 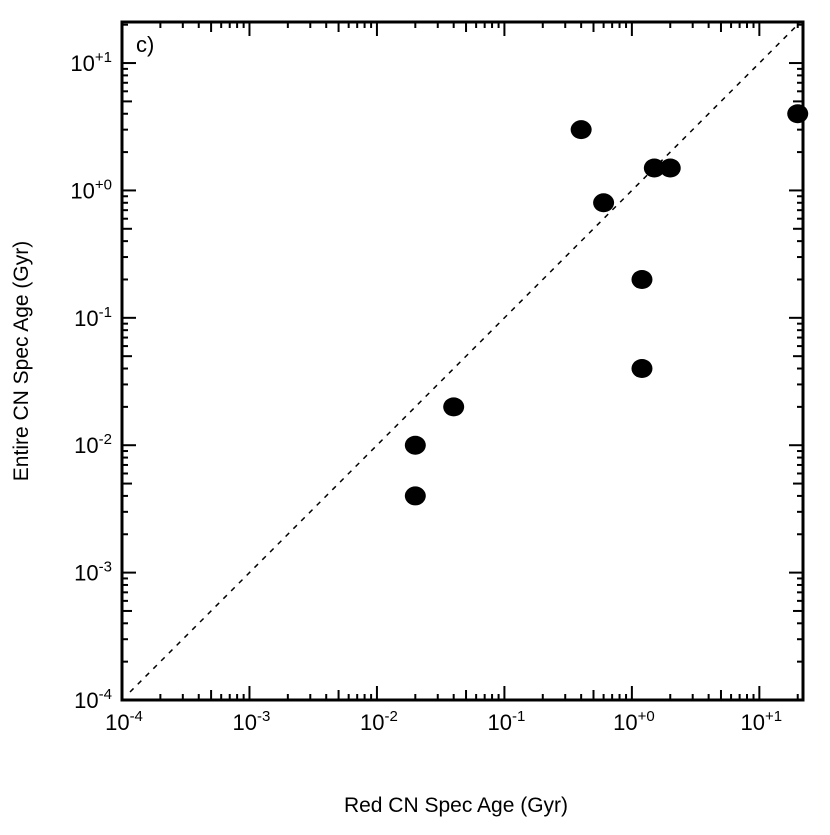 I want to click on x-tick-label: 10⁻², so click(x=379, y=721).